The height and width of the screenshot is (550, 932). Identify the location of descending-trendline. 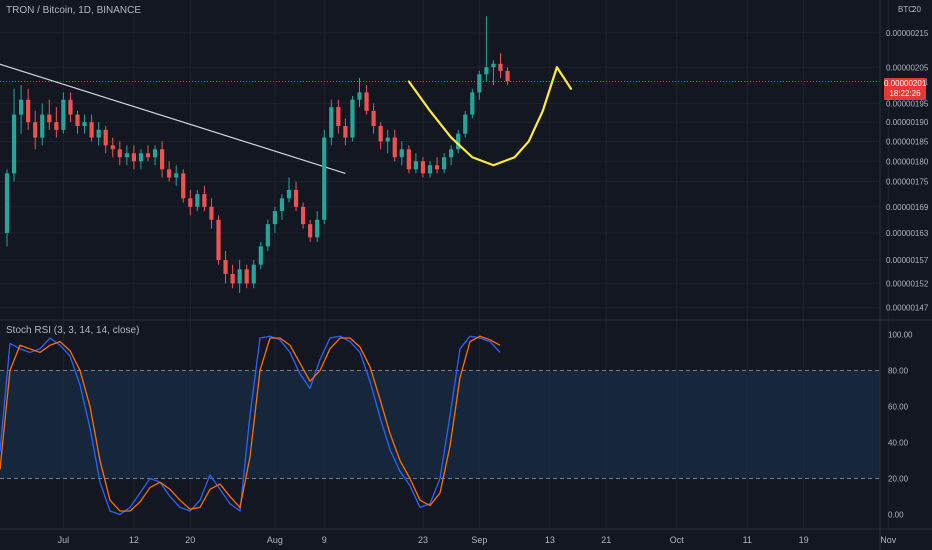
(173, 118).